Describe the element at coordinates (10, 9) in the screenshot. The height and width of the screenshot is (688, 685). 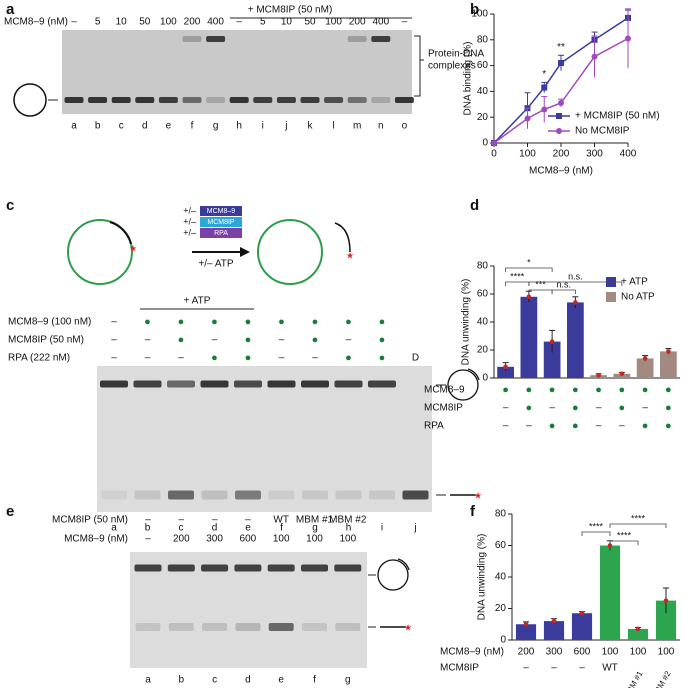
I see `panel-label: a` at that location.